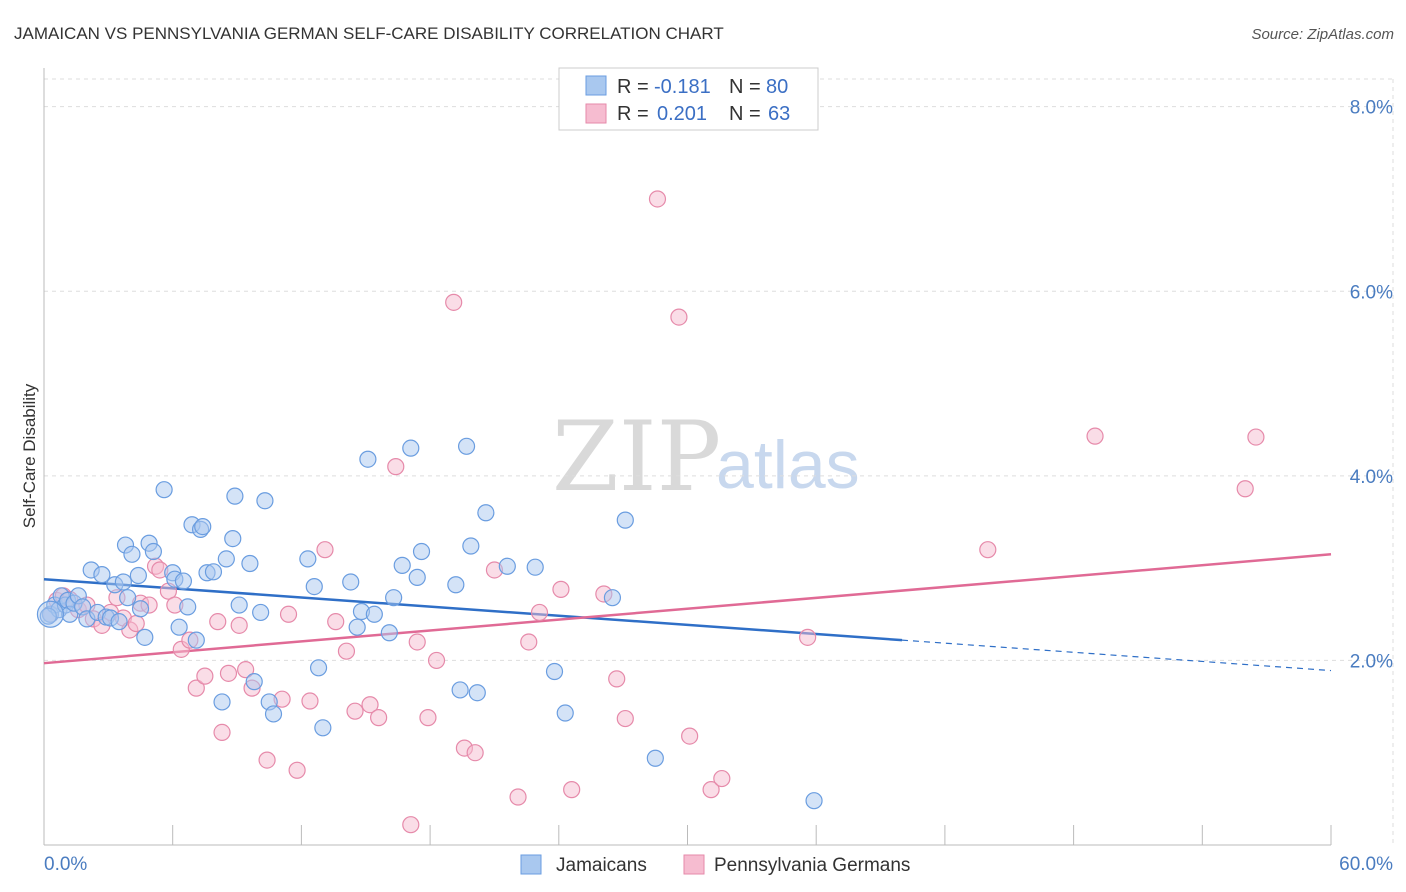 This screenshot has height=892, width=1406. Describe the element at coordinates (473, 609) in the screenshot. I see `trend-line-jamaicans` at that location.